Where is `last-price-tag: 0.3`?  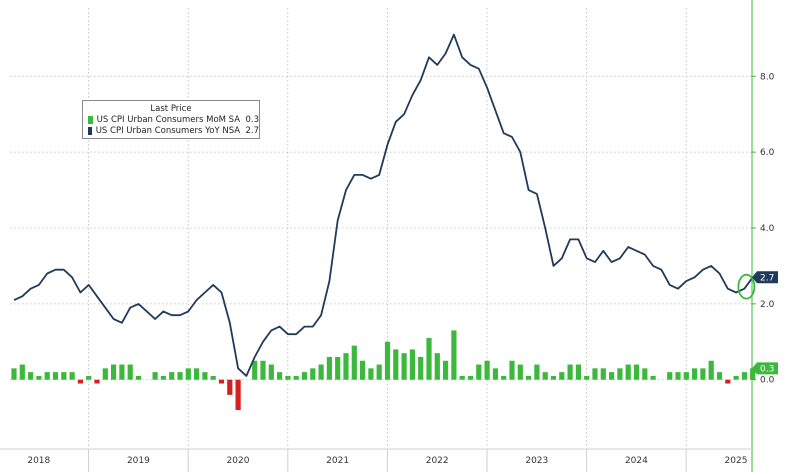 last-price-tag: 0.3 is located at coordinates (765, 368).